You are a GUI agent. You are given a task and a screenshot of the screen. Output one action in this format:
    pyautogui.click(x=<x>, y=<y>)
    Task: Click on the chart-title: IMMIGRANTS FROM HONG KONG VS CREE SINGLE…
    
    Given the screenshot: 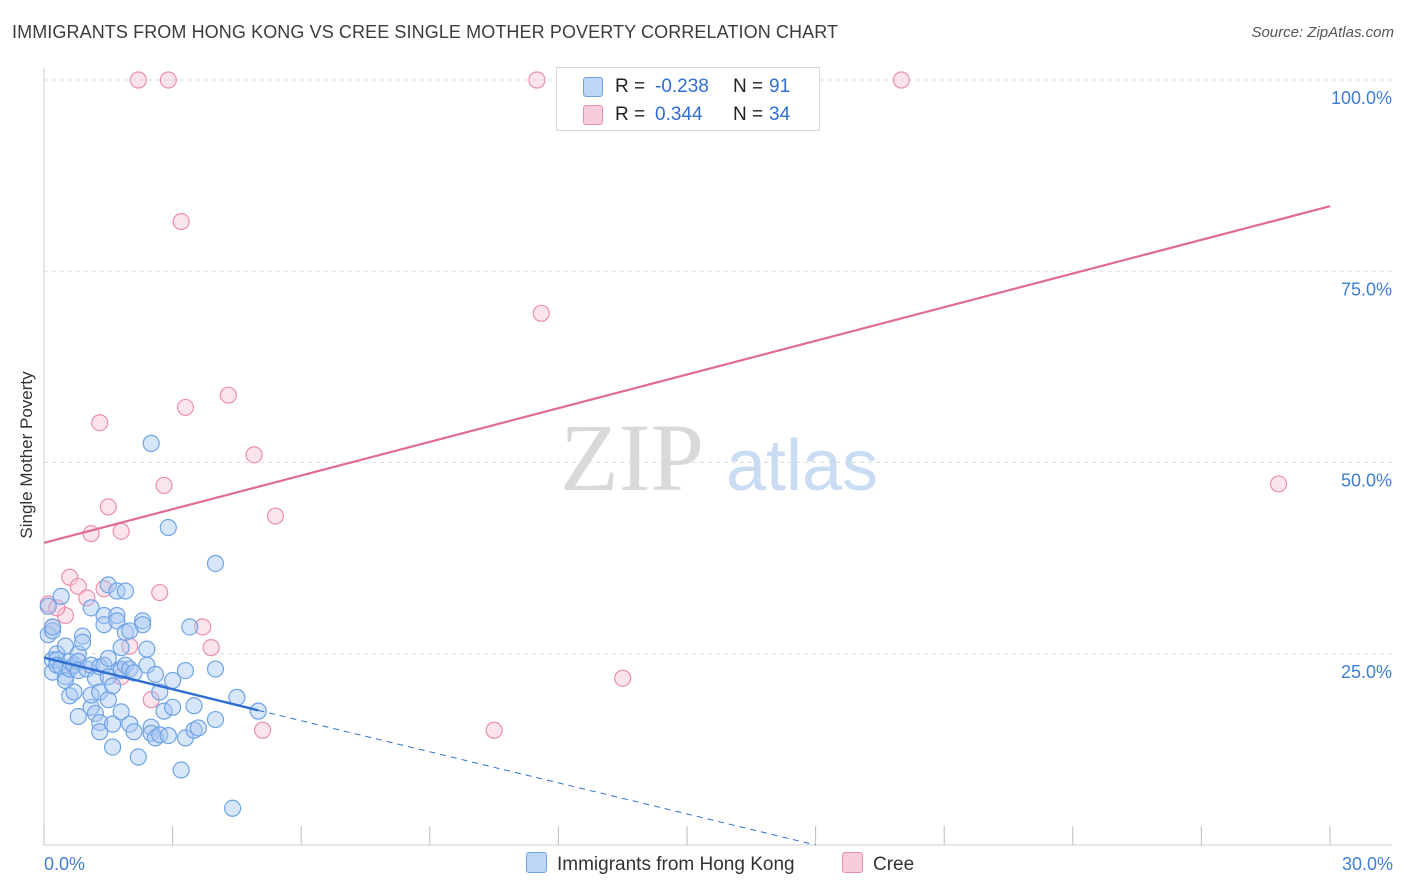 What is the action you would take?
    pyautogui.click(x=425, y=32)
    